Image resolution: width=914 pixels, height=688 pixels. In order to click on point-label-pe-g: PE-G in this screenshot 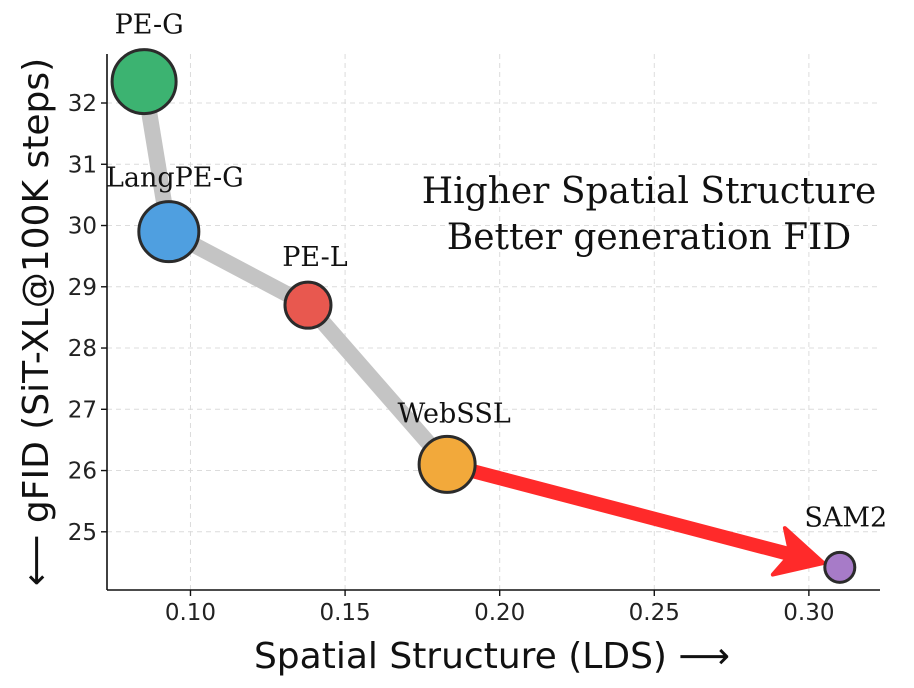, I will do `click(149, 25)`.